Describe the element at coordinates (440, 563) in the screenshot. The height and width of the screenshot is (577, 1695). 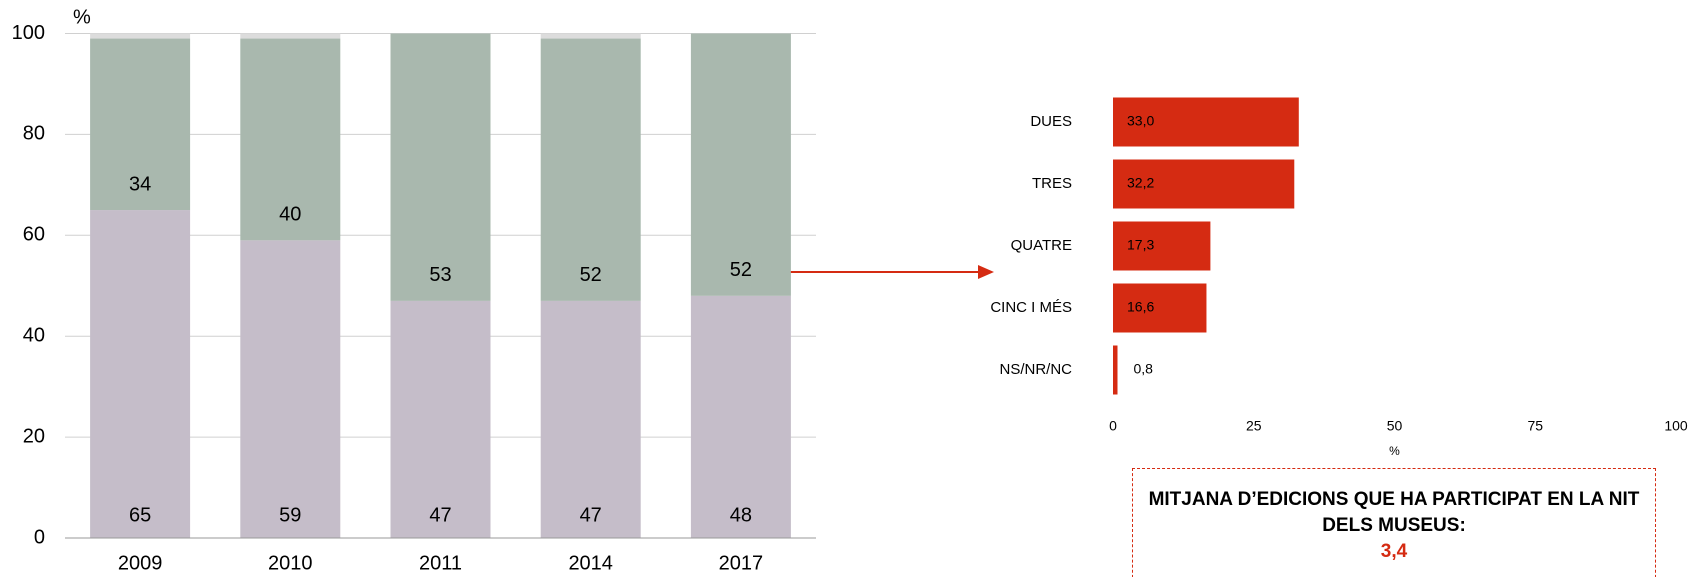
I see `x-tick-label: 2011` at that location.